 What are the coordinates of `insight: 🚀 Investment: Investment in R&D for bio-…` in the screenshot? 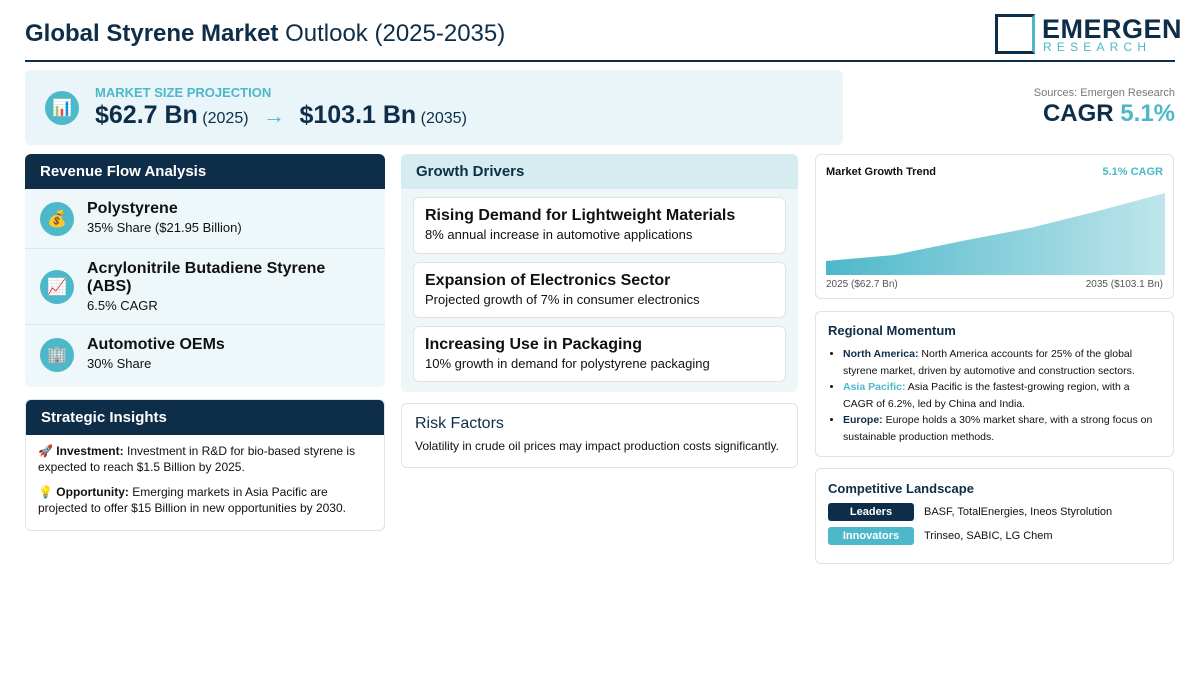 It's located at (205, 459).